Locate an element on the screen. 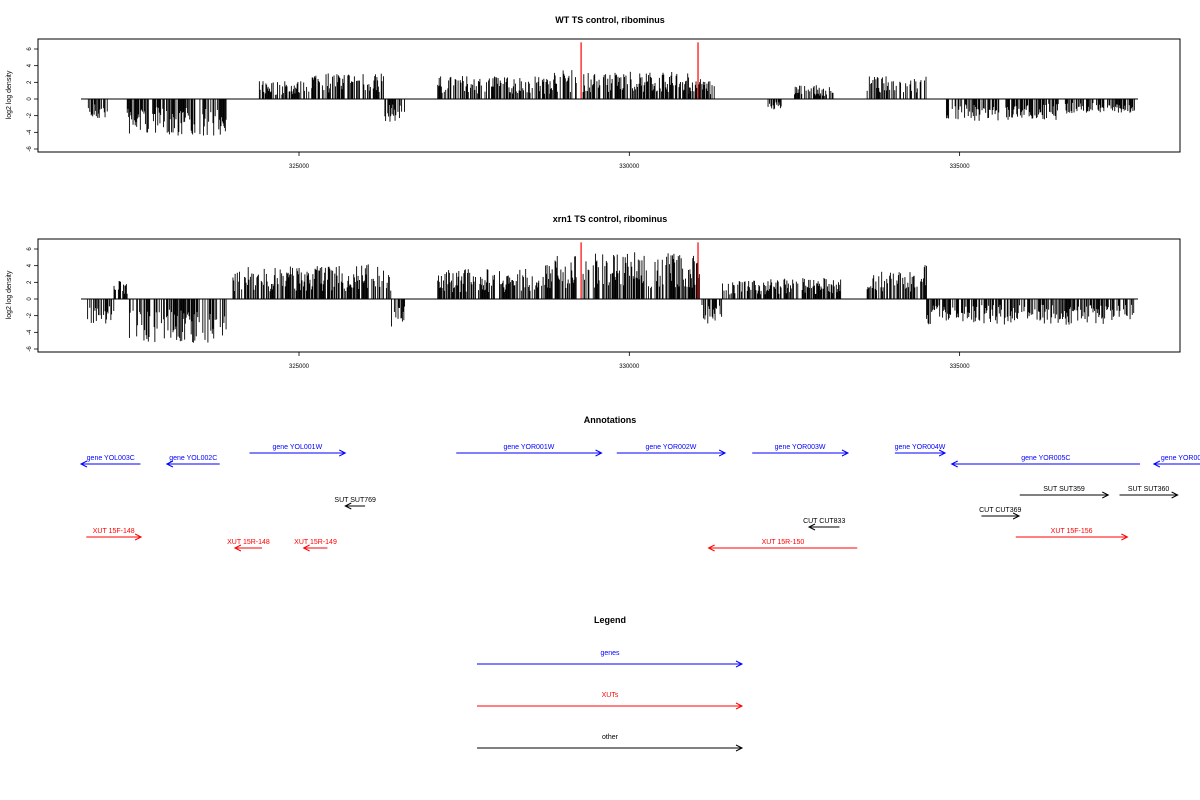 This screenshot has width=1200, height=800. xrn1-x-tick-label: 325000 is located at coordinates (299, 367).